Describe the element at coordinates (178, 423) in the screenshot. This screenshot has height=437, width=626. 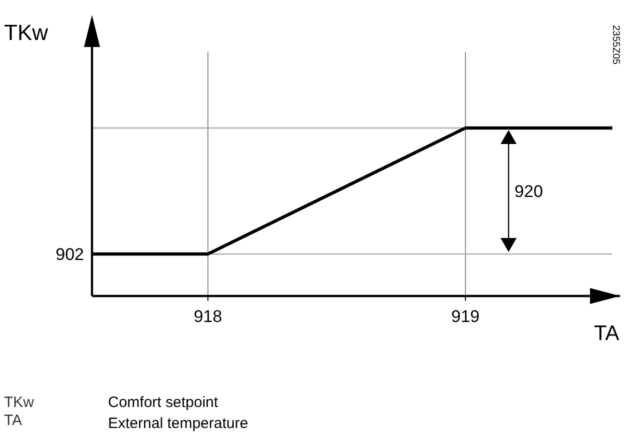
I see `text: External temperature` at that location.